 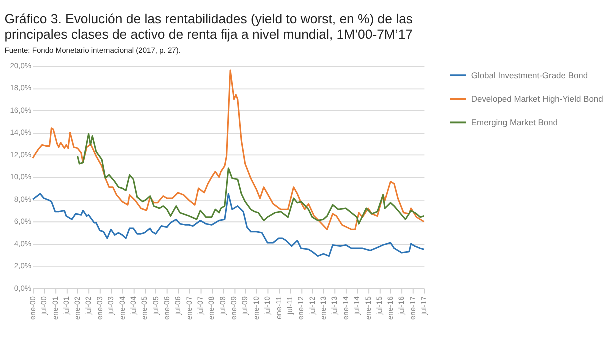 I want to click on y-tick-label: 2,0%, so click(x=23, y=266).